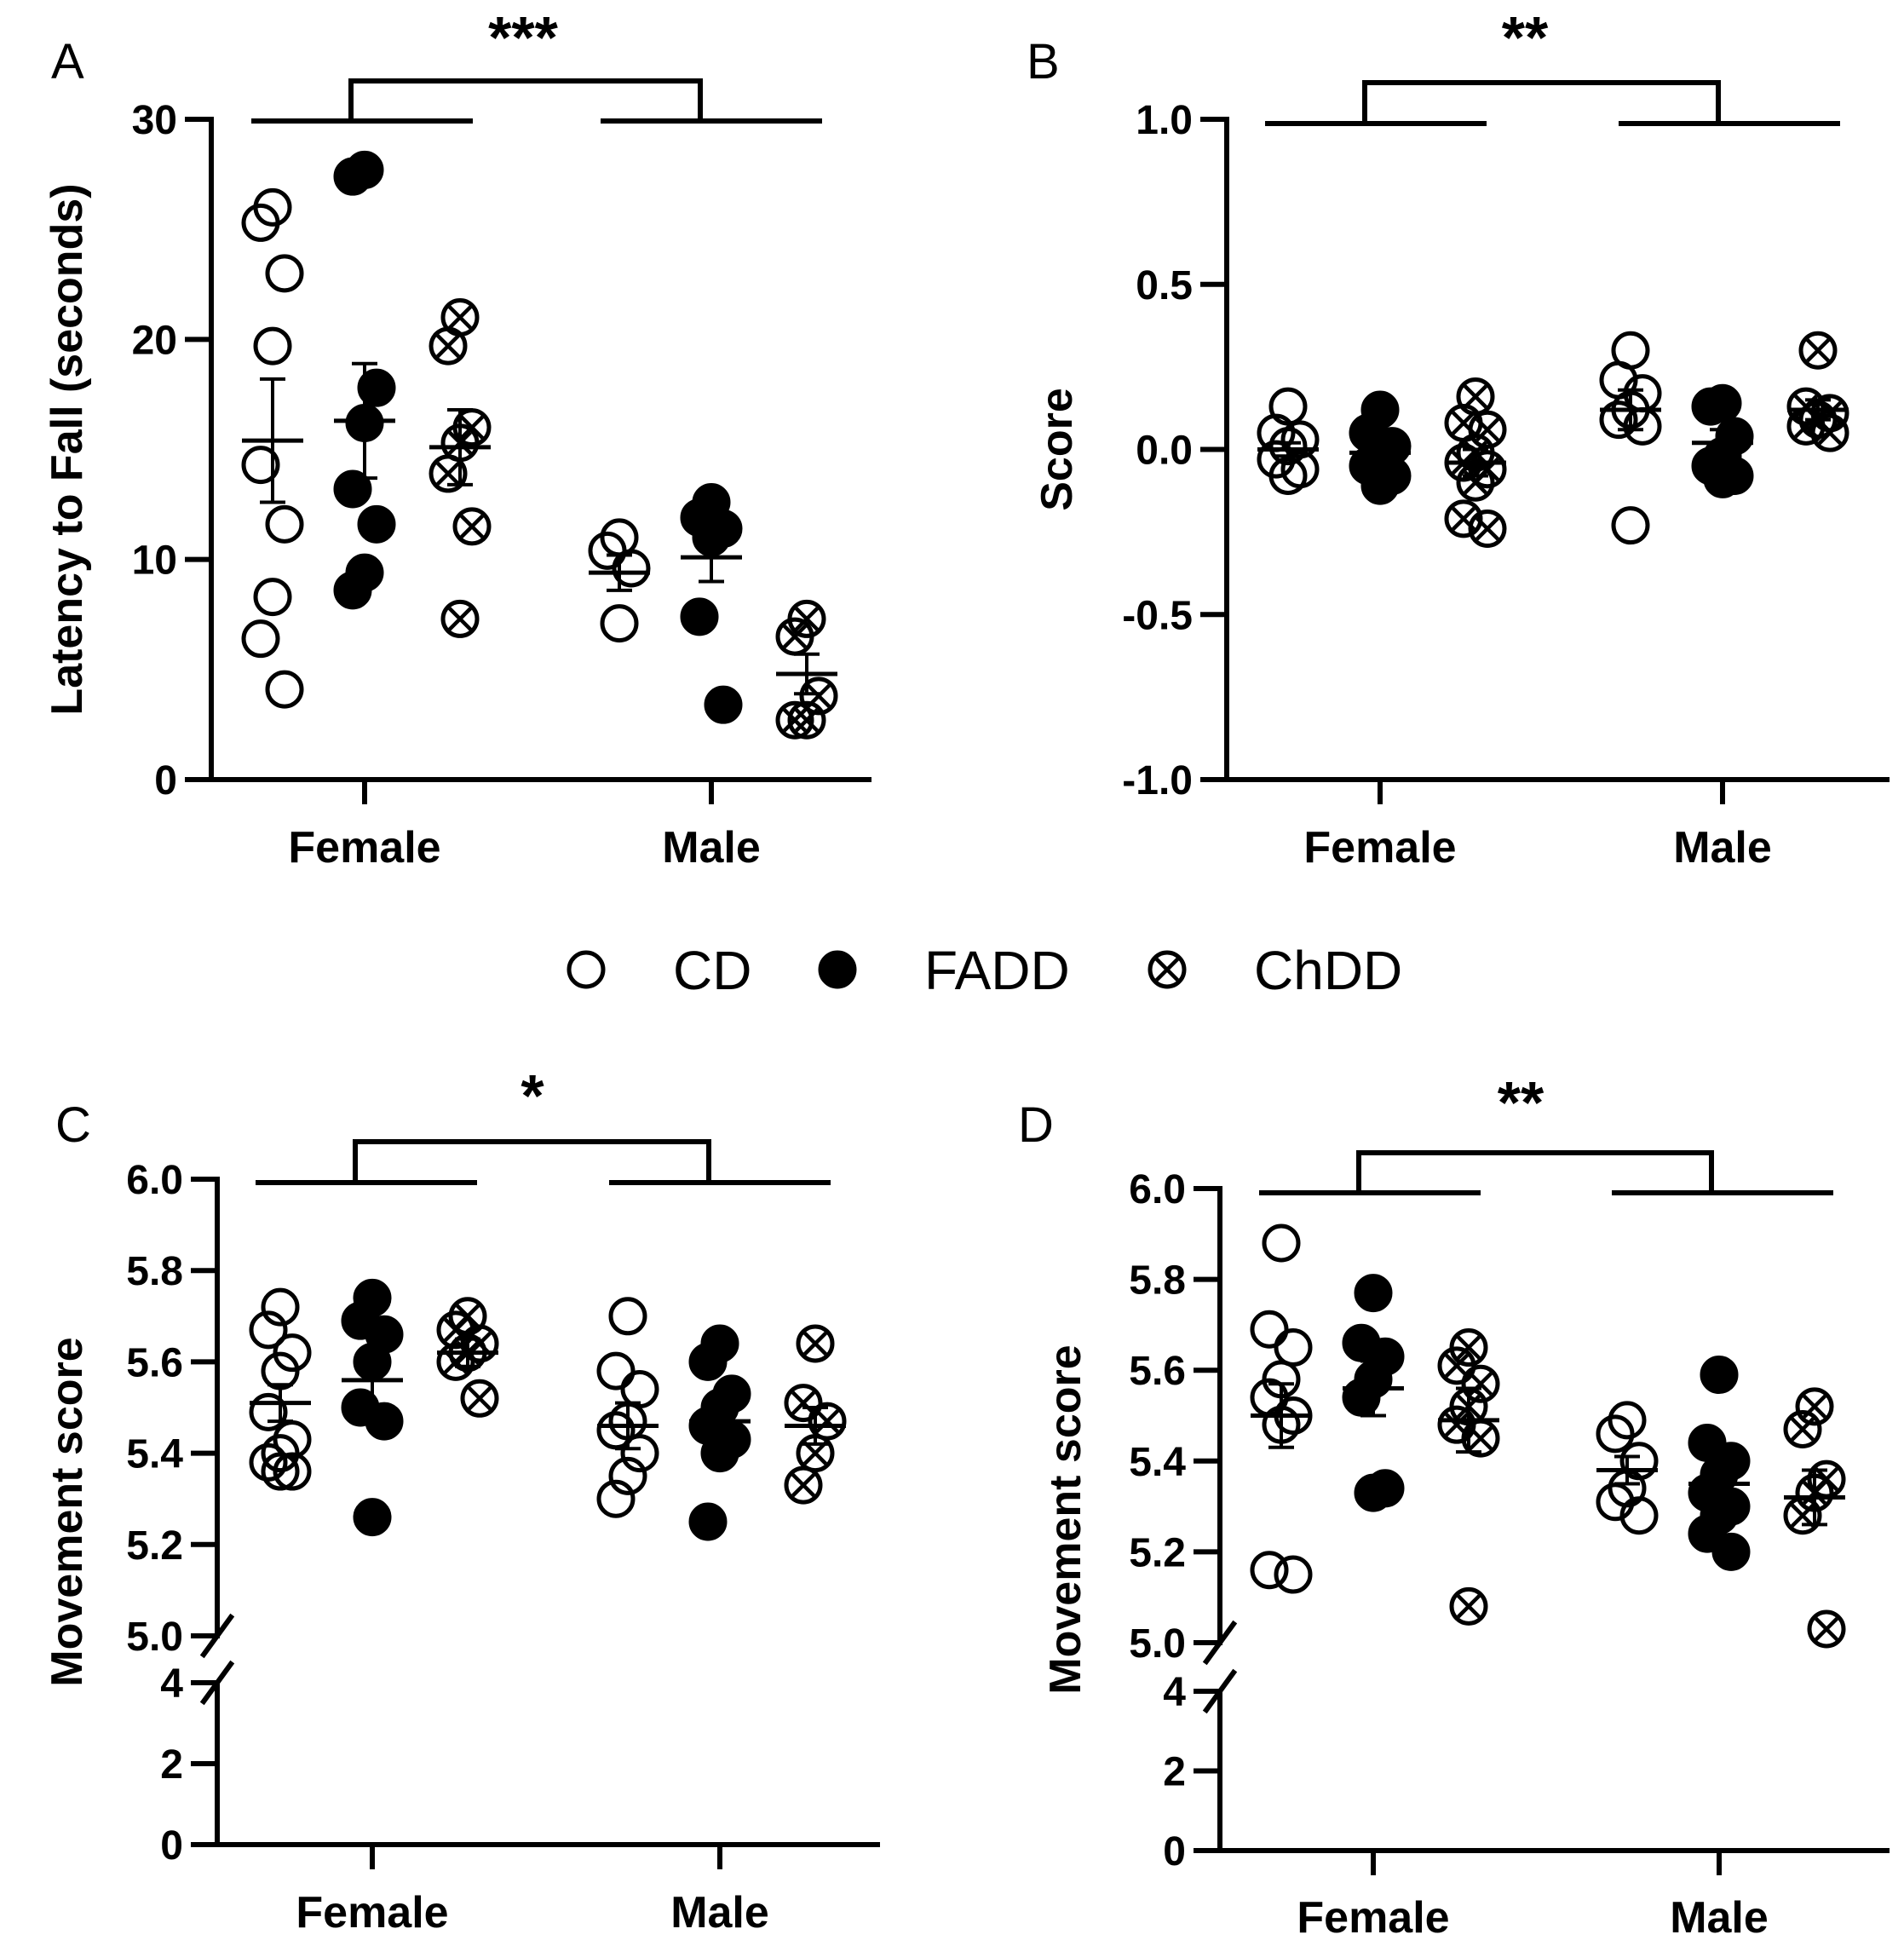 Image resolution: width=1904 pixels, height=1946 pixels. I want to click on legend-item-fadd: FADD, so click(944, 971).